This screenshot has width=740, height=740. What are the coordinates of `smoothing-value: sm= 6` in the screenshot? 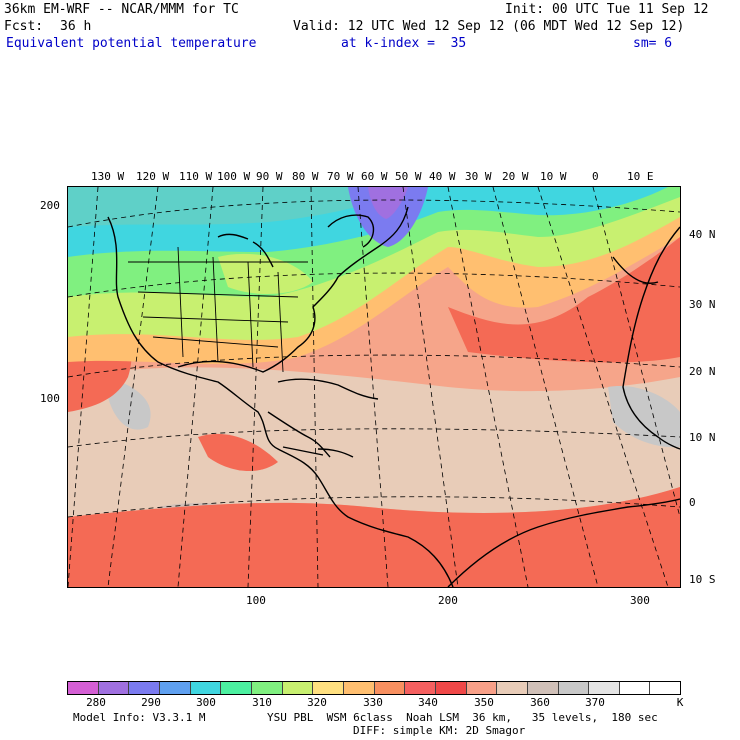 It's located at (653, 43).